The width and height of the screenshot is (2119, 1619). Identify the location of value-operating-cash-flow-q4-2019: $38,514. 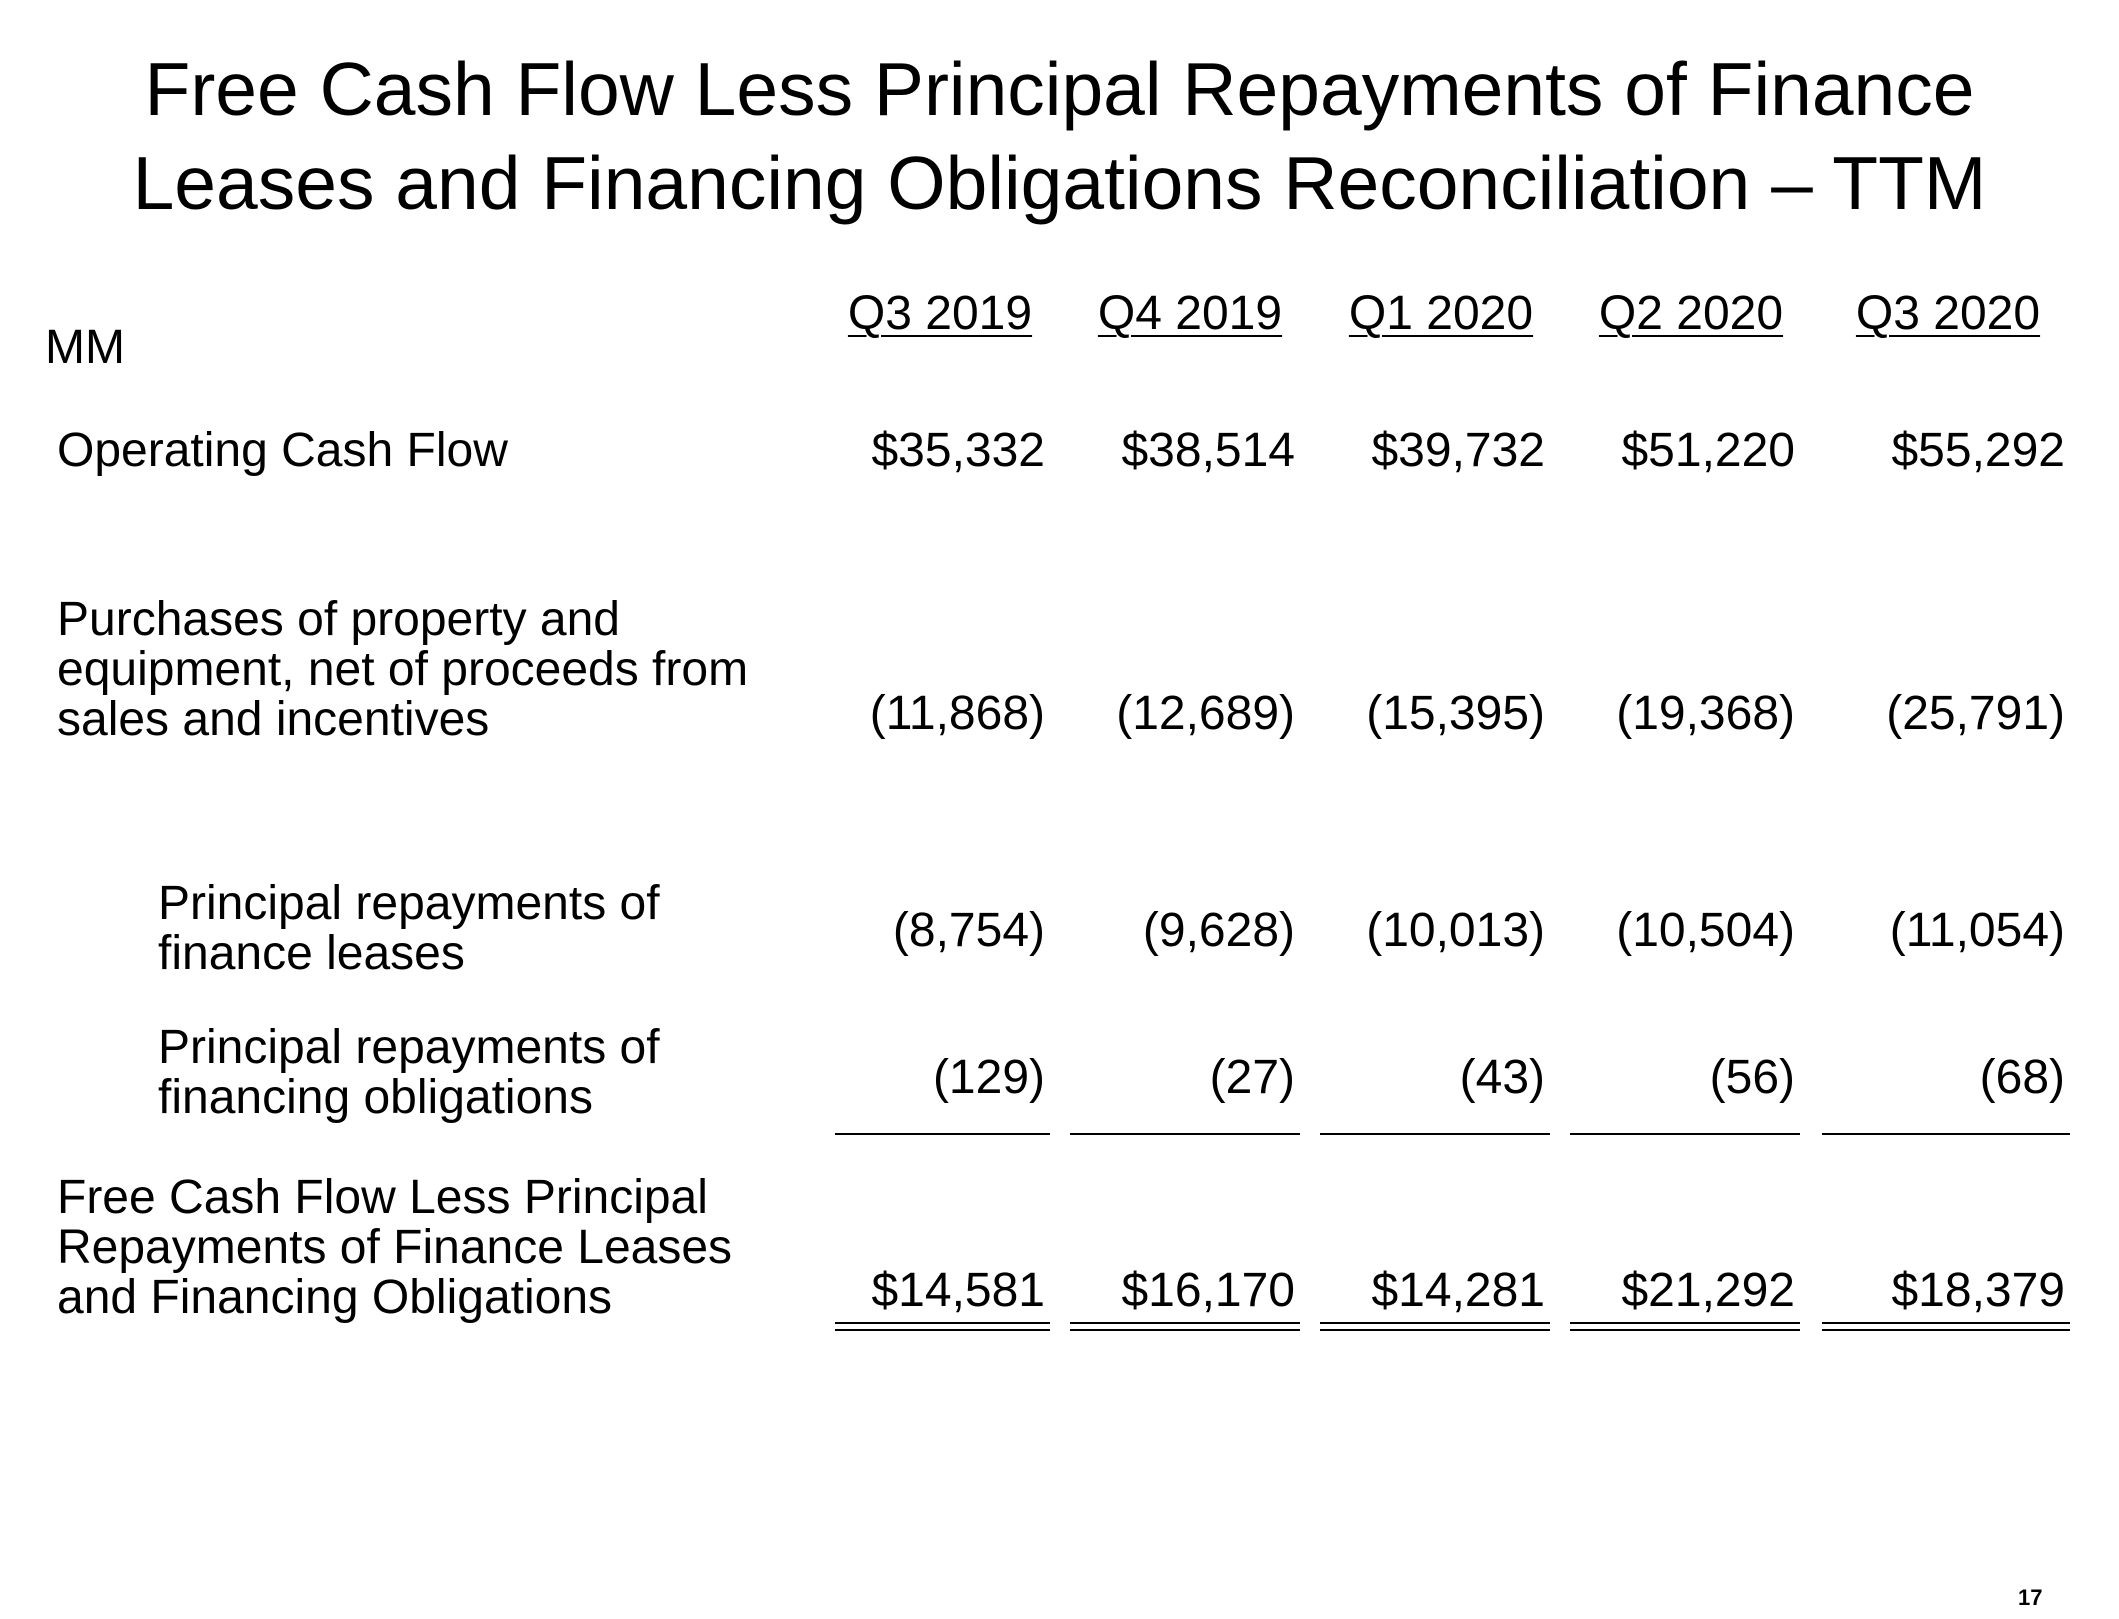
(1208, 450).